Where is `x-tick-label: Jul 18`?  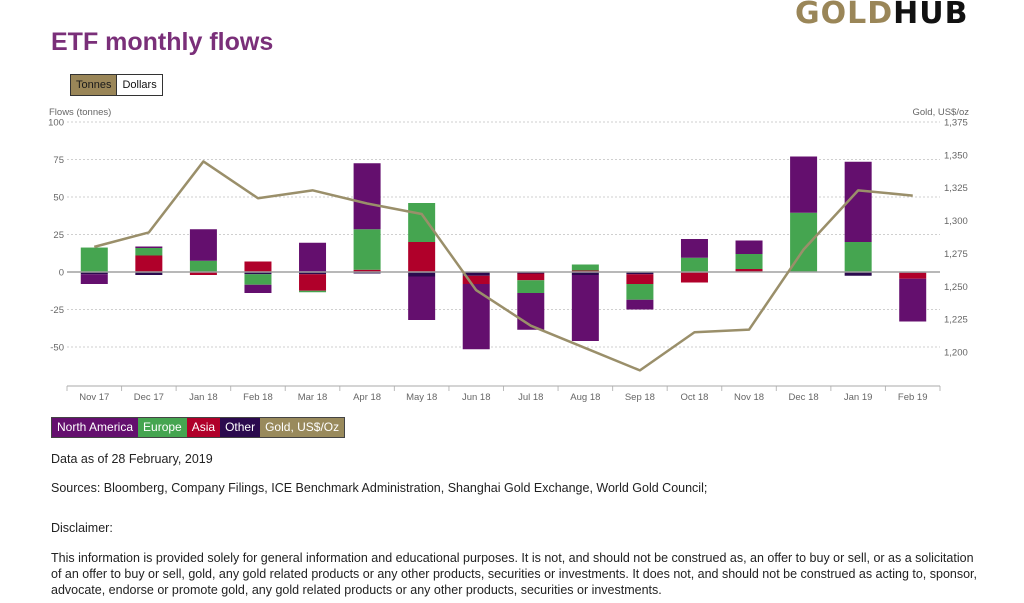
x-tick-label: Jul 18 is located at coordinates (530, 397).